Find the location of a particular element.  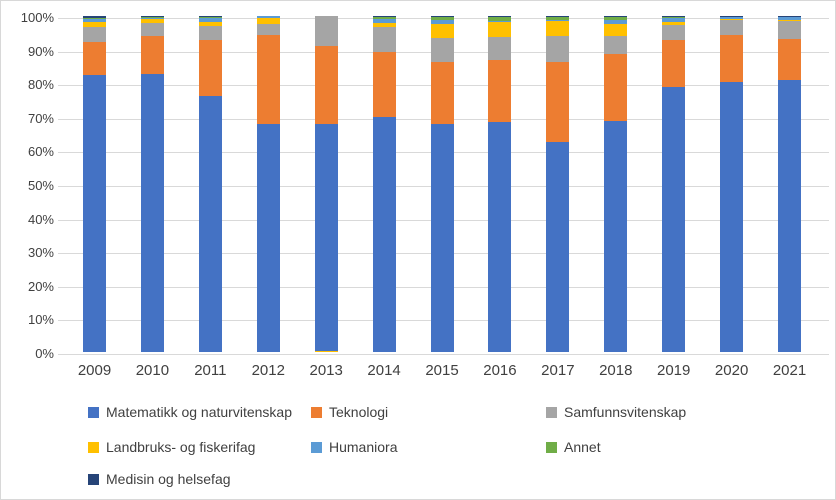

bar-segment-2009-humaniora is located at coordinates (94, 20).